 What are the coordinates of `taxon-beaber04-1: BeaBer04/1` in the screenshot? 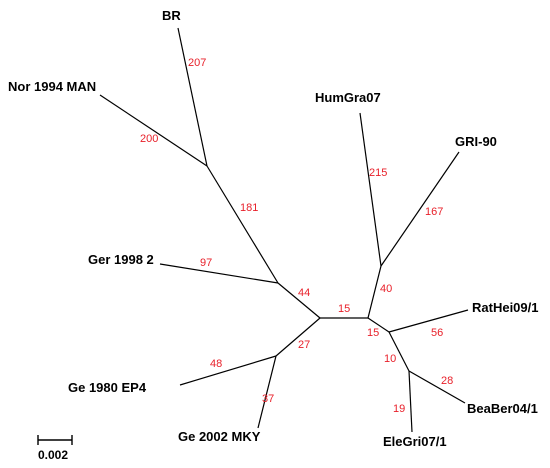 It's located at (502, 408).